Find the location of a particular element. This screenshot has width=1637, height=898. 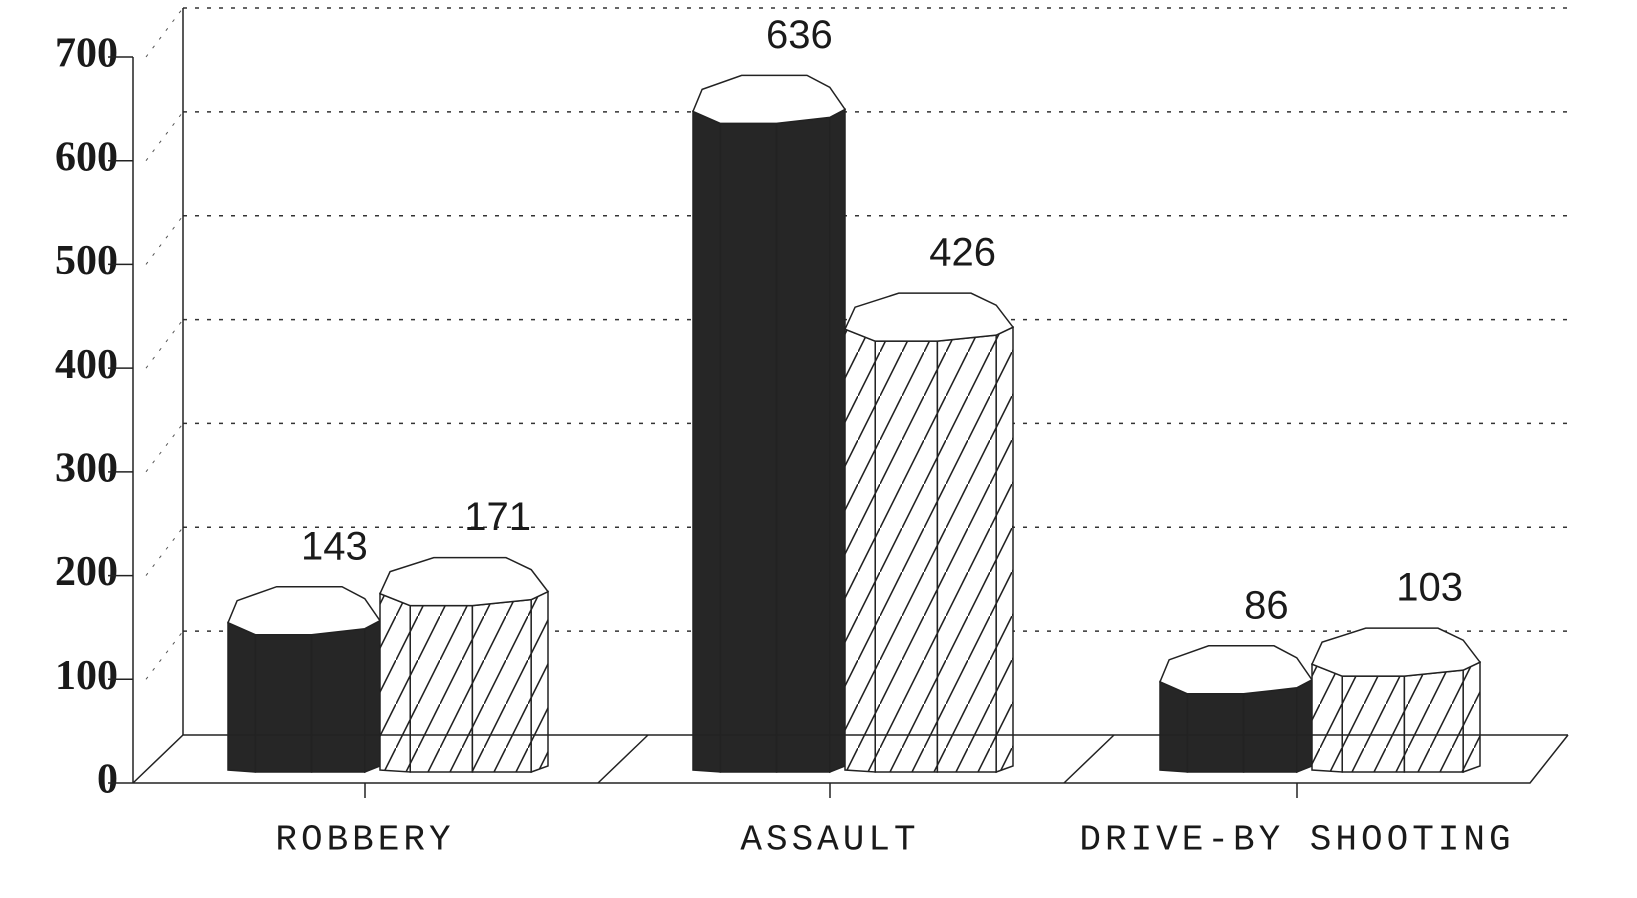

data-label: 426 is located at coordinates (962, 253).